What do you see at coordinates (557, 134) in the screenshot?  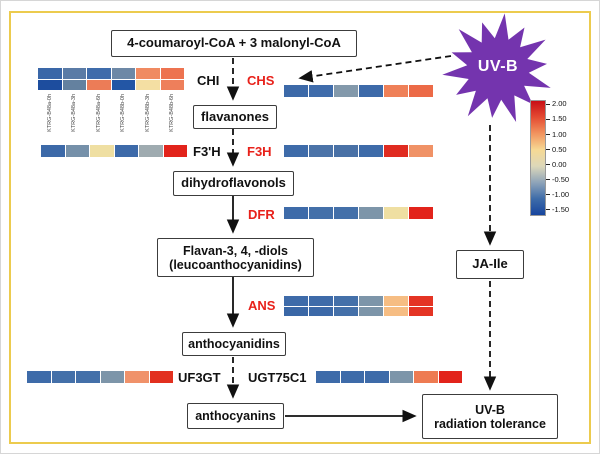 I see `colorbar-tick-row: 1.00` at bounding box center [557, 134].